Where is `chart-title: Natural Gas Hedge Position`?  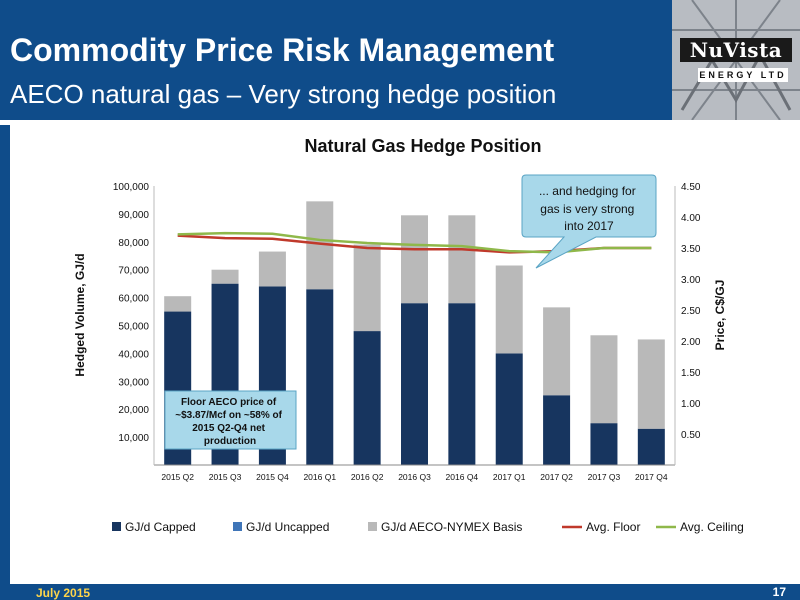
chart-title: Natural Gas Hedge Position is located at coordinates (422, 146).